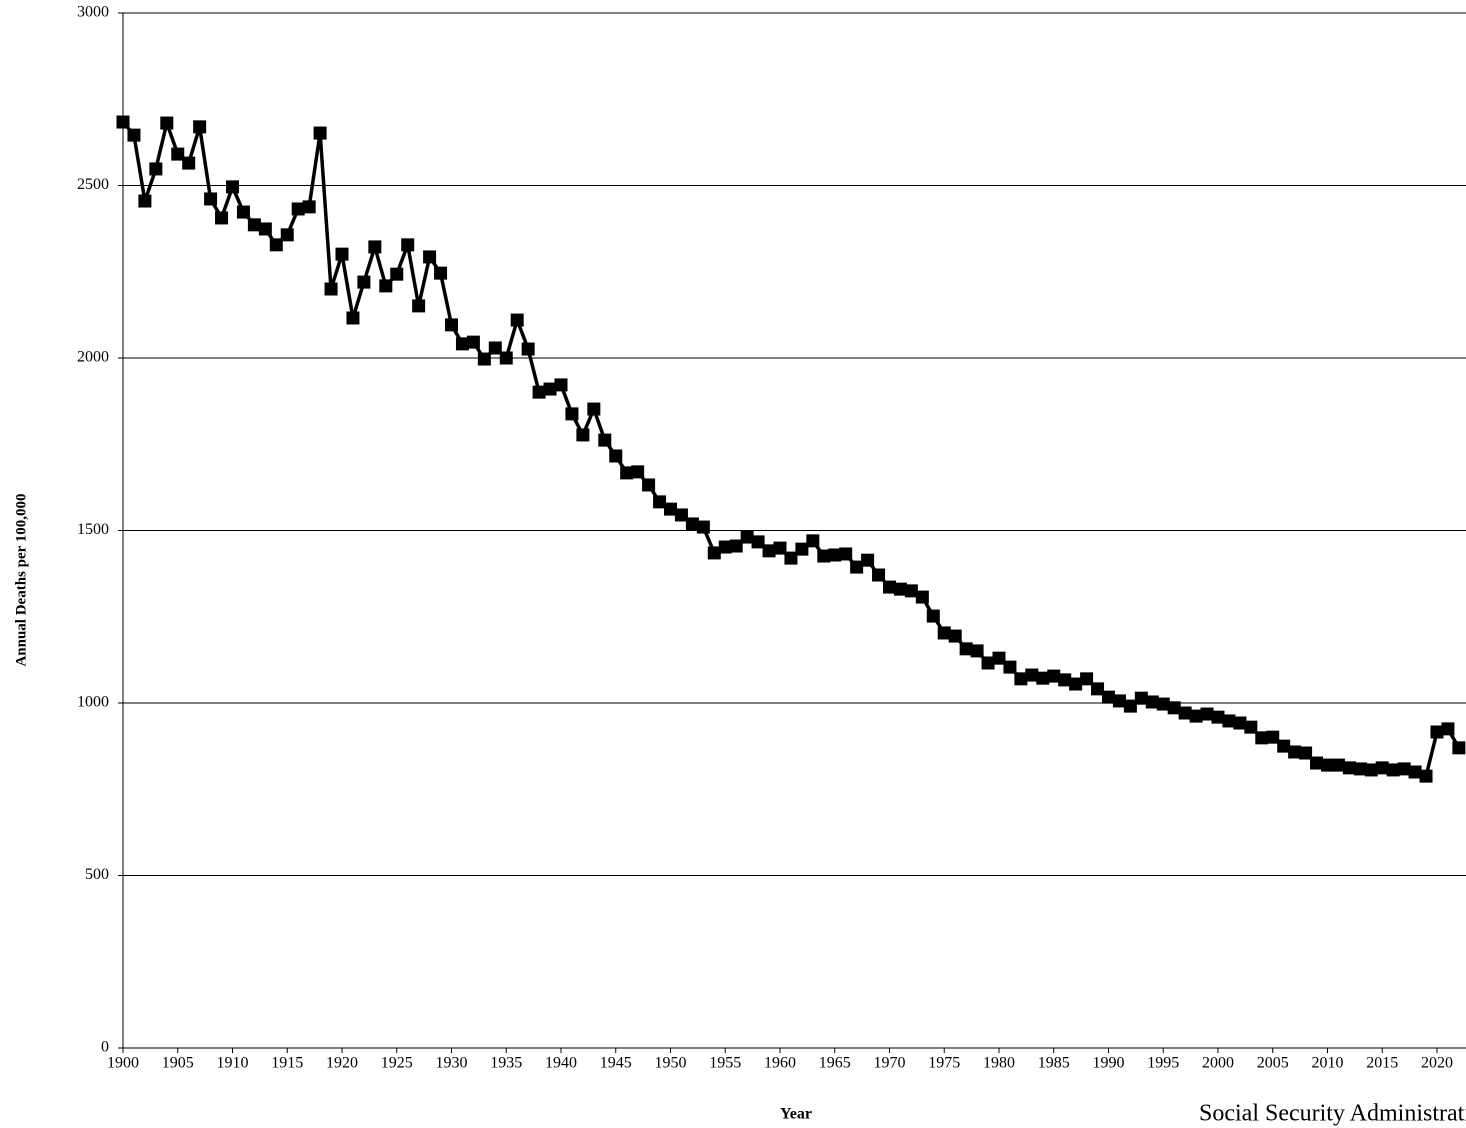 This screenshot has height=1128, width=1466. I want to click on x-tick-label: 1985, so click(1054, 1063).